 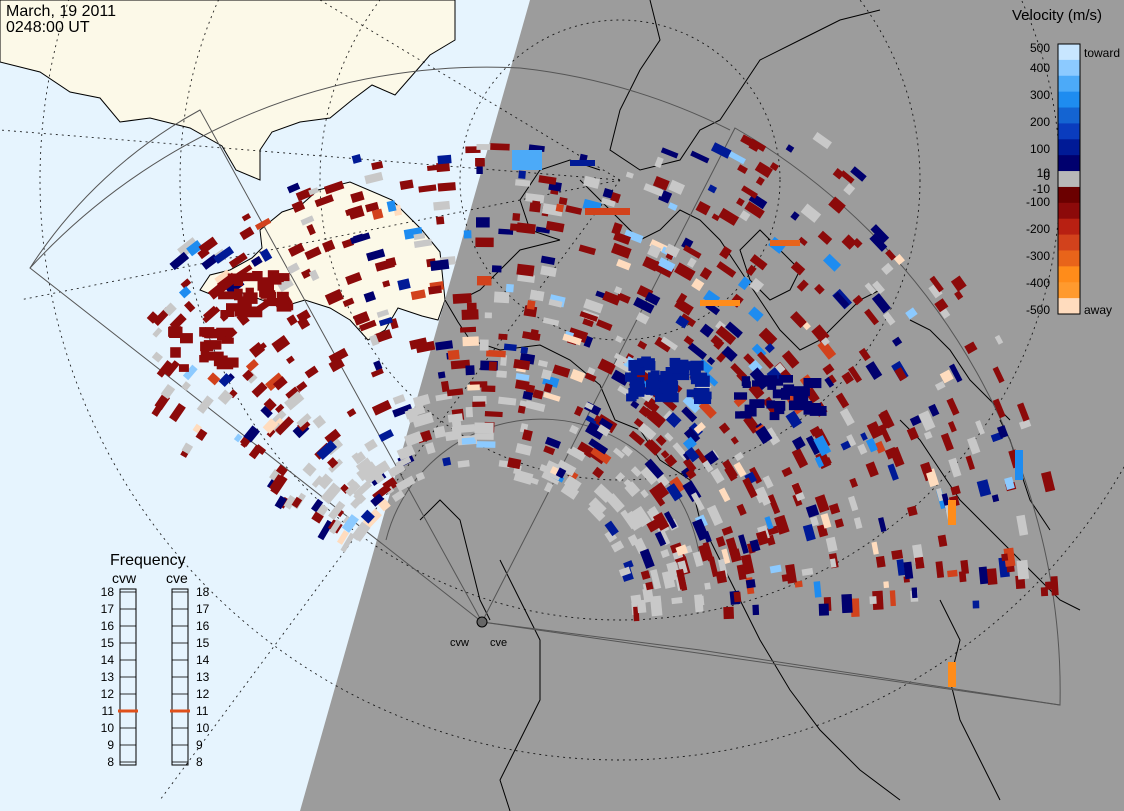 I want to click on colorbar-tick-label: -10, so click(x=1042, y=189).